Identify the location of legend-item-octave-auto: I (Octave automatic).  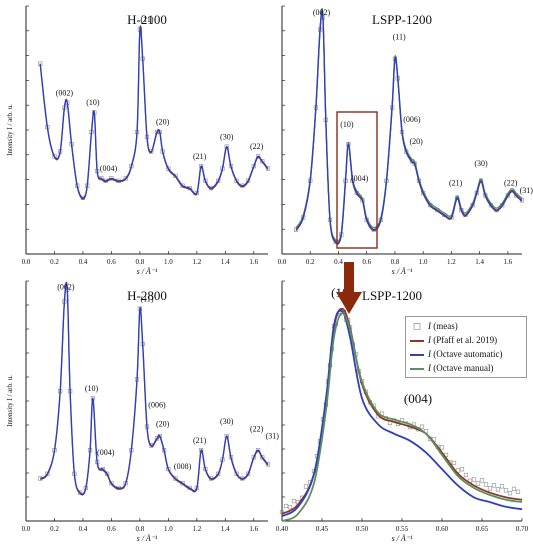
(456, 354).